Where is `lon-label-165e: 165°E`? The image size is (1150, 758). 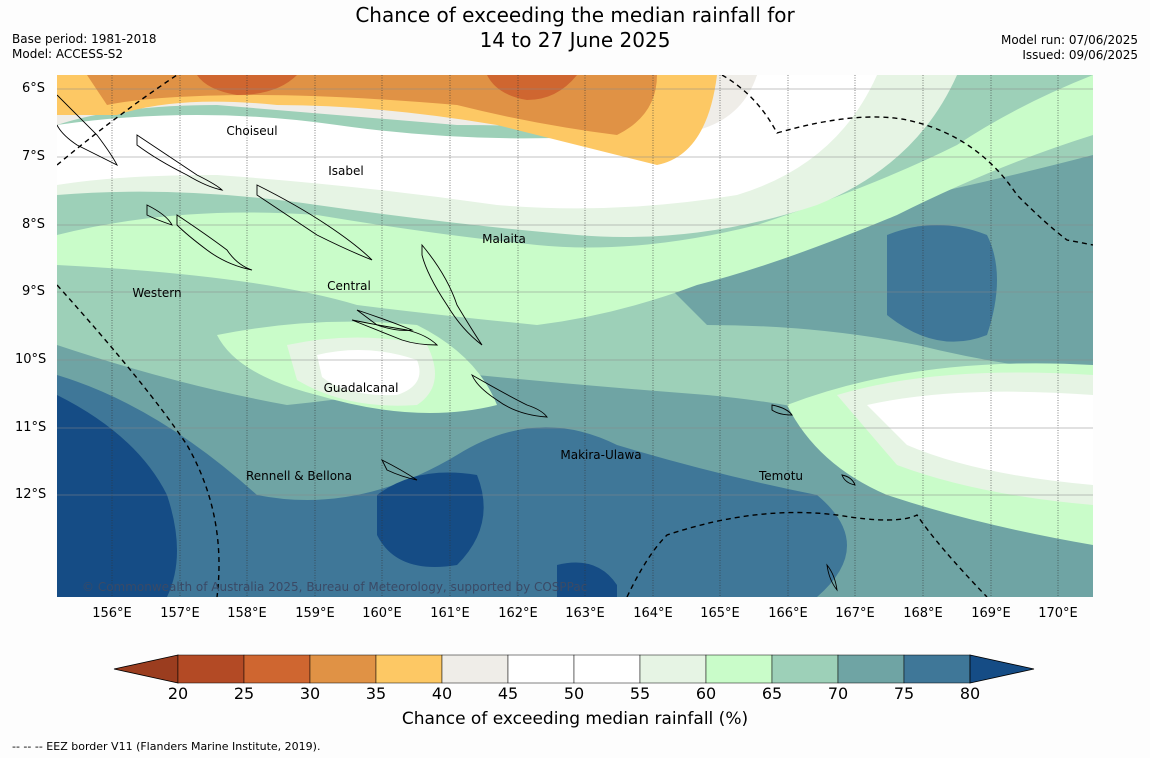 lon-label-165e: 165°E is located at coordinates (720, 613).